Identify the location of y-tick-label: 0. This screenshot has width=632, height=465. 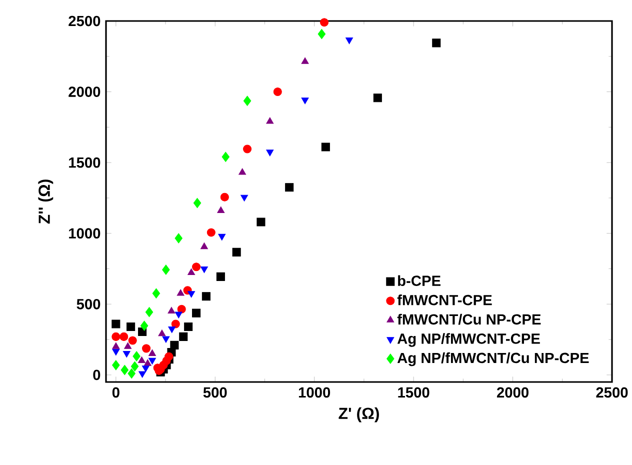
(96, 375).